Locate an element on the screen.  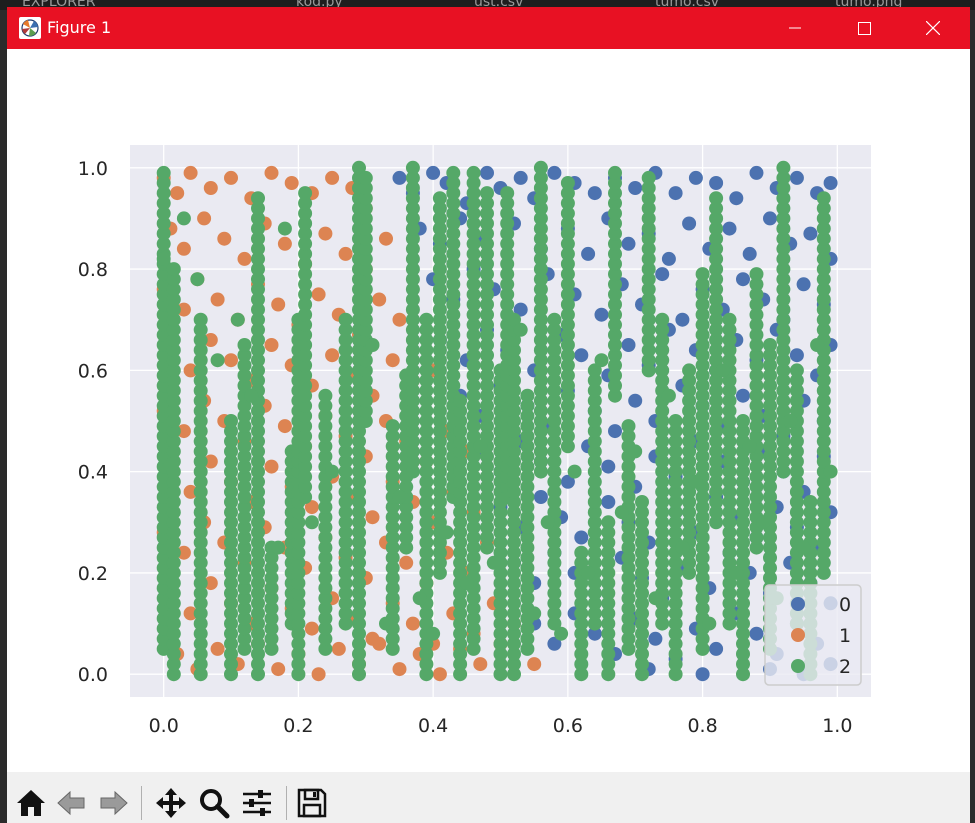
zoom-button is located at coordinates (214, 802).